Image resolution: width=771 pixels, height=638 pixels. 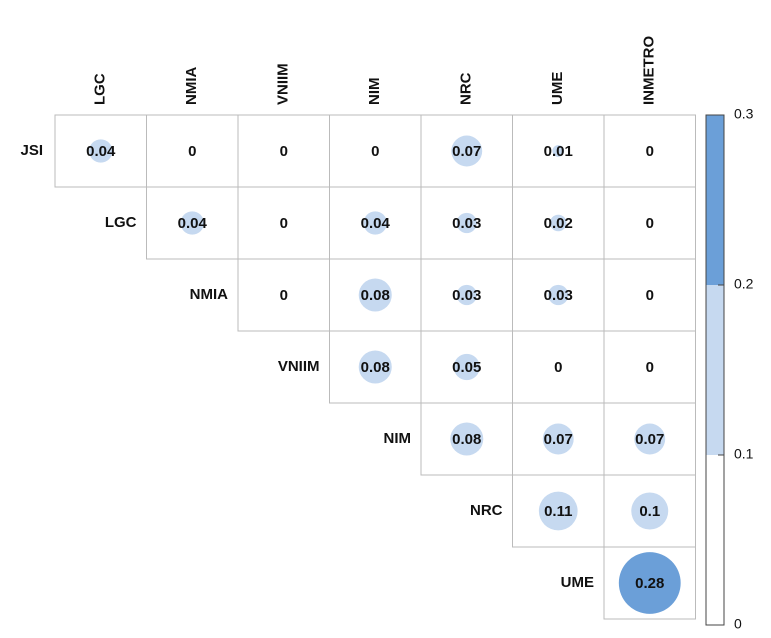 I want to click on cell-value: 0.05, so click(x=466, y=367).